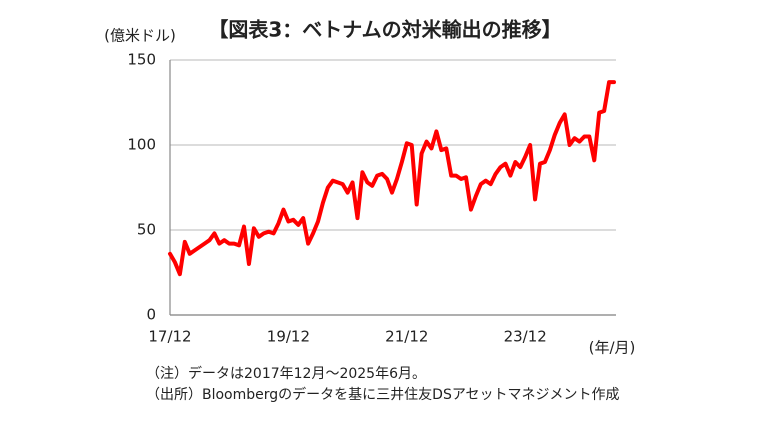 The height and width of the screenshot is (433, 770). I want to click on x-tick-label: 21/12, so click(406, 337).